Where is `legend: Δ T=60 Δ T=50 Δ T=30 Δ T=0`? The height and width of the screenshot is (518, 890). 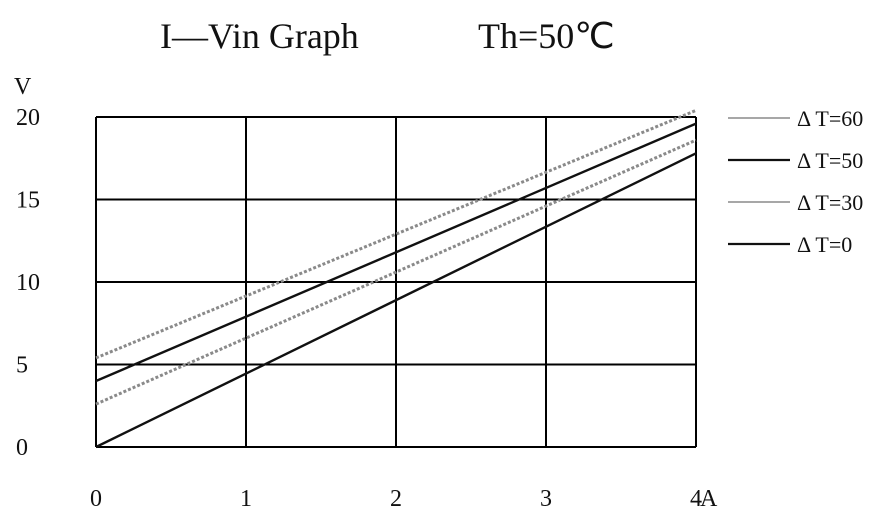
legend: Δ T=60 Δ T=50 Δ T=30 Δ T=0 is located at coordinates (795, 181).